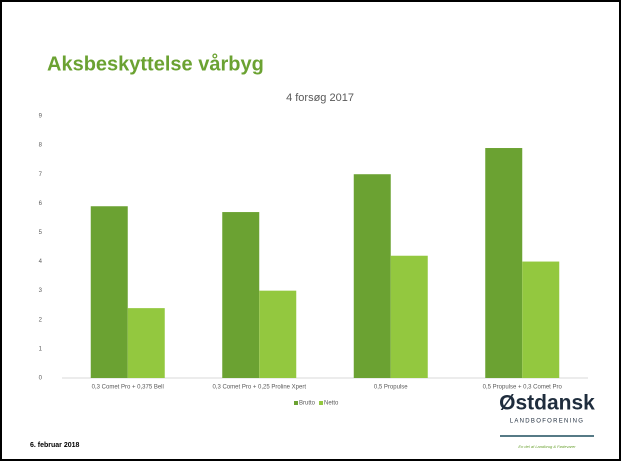 This screenshot has width=621, height=461. I want to click on y-tick-label: 1, so click(41, 349).